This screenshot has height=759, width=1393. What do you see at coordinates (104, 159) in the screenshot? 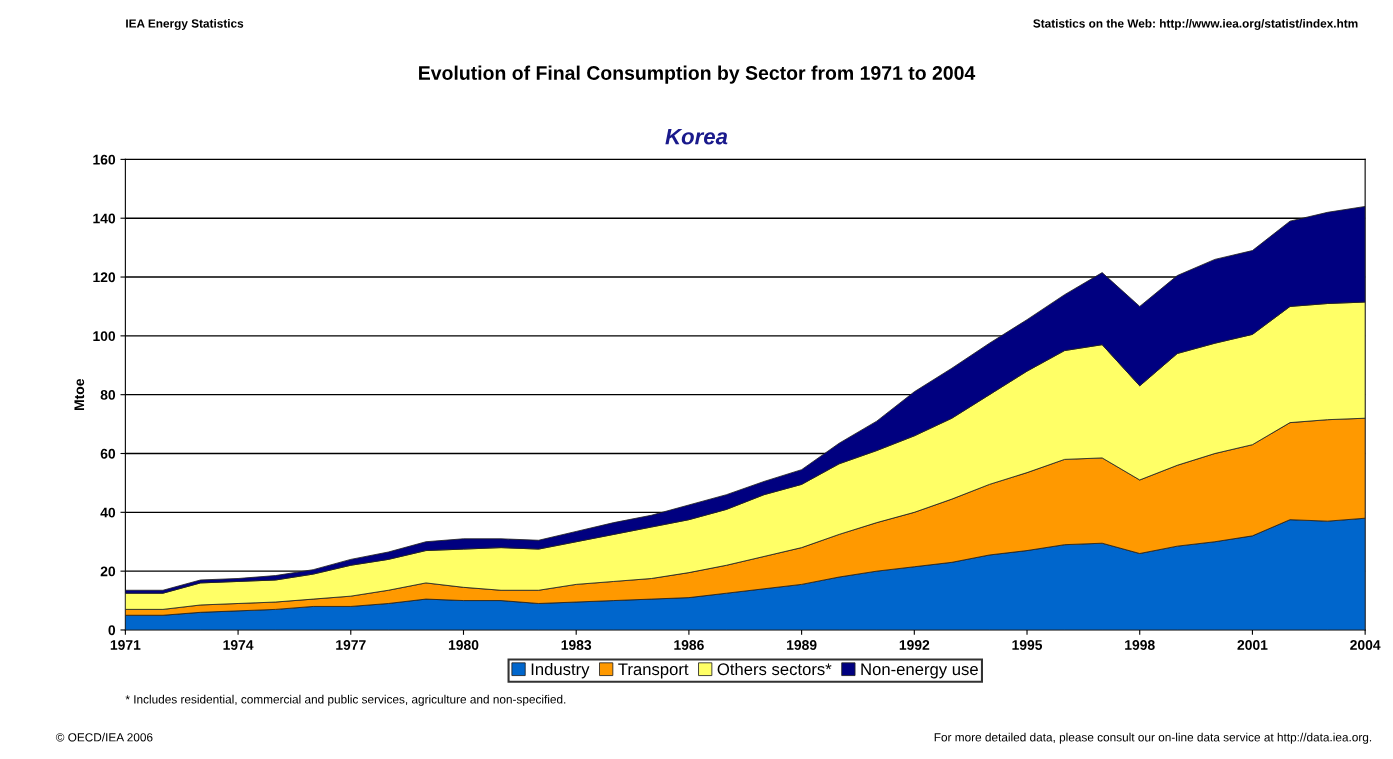
I see `y-tick-label: 160` at bounding box center [104, 159].